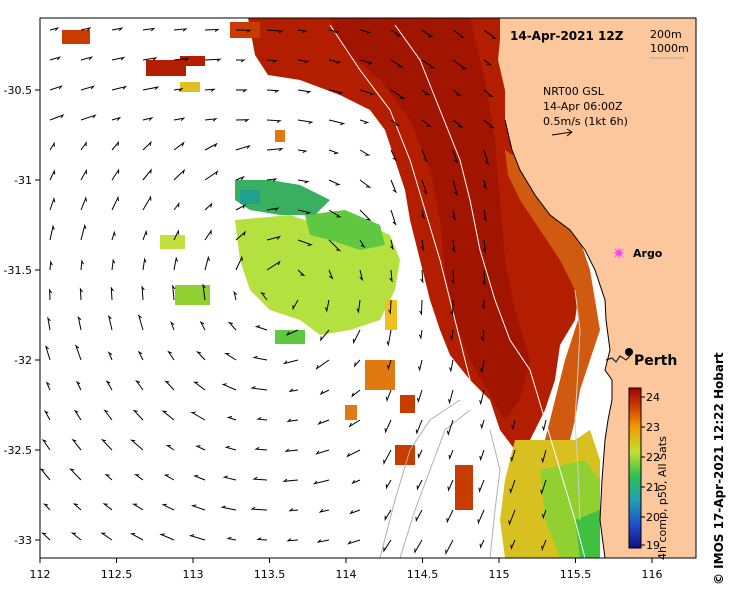 Image resolution: width=739 pixels, height=592 pixels. Describe the element at coordinates (587, 534) in the screenshot. I see `coastal-green-strip` at that location.